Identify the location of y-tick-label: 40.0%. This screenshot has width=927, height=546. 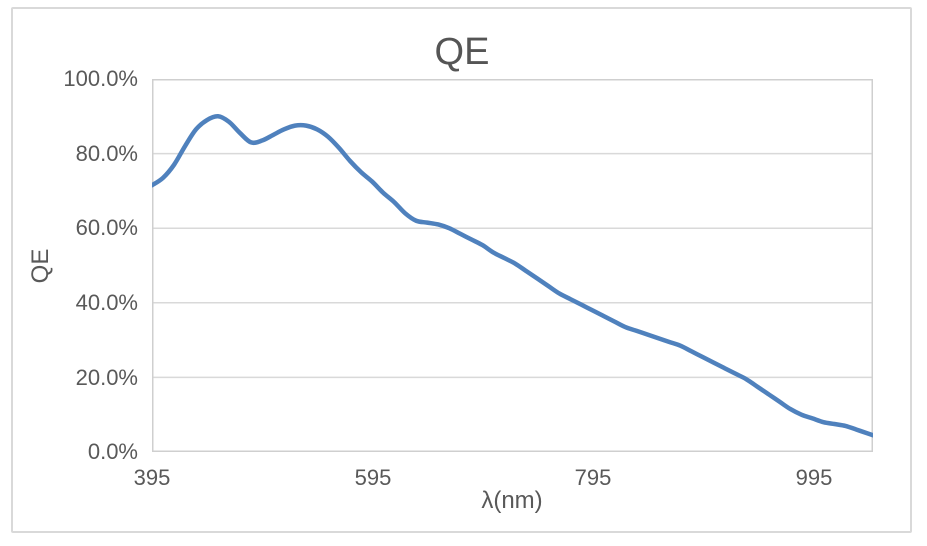
(106, 302).